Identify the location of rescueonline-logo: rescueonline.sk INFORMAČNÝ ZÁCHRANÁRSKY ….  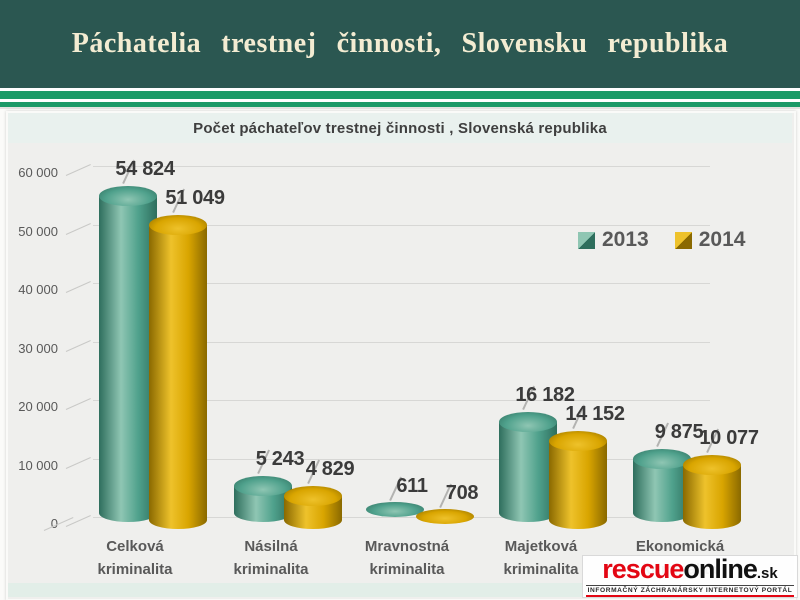
(690, 576).